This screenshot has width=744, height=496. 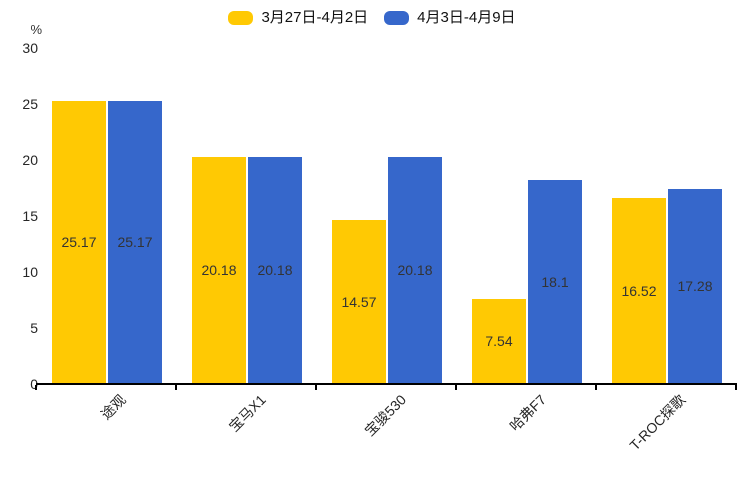 I want to click on bar: 18.1, so click(x=555, y=281).